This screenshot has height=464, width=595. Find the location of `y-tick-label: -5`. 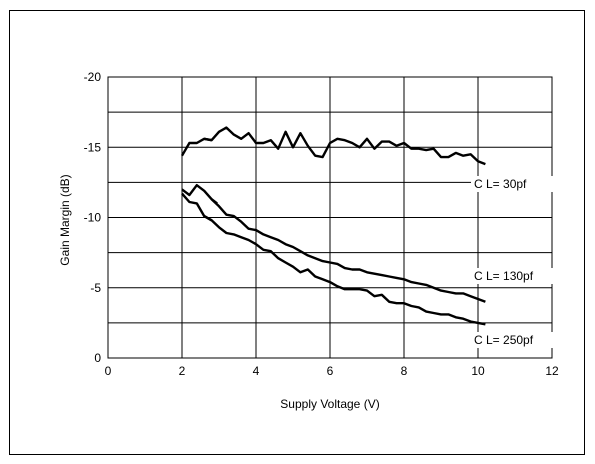

y-tick-label: -5 is located at coordinates (95, 288).